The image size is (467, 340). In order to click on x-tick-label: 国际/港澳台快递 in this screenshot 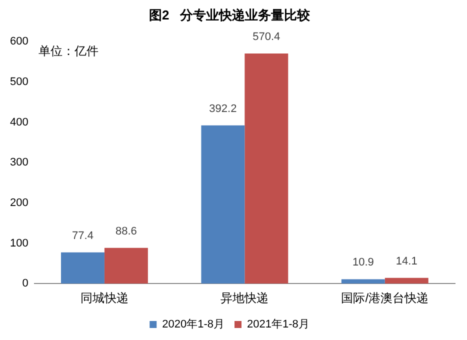, I will do `click(385, 298)`.